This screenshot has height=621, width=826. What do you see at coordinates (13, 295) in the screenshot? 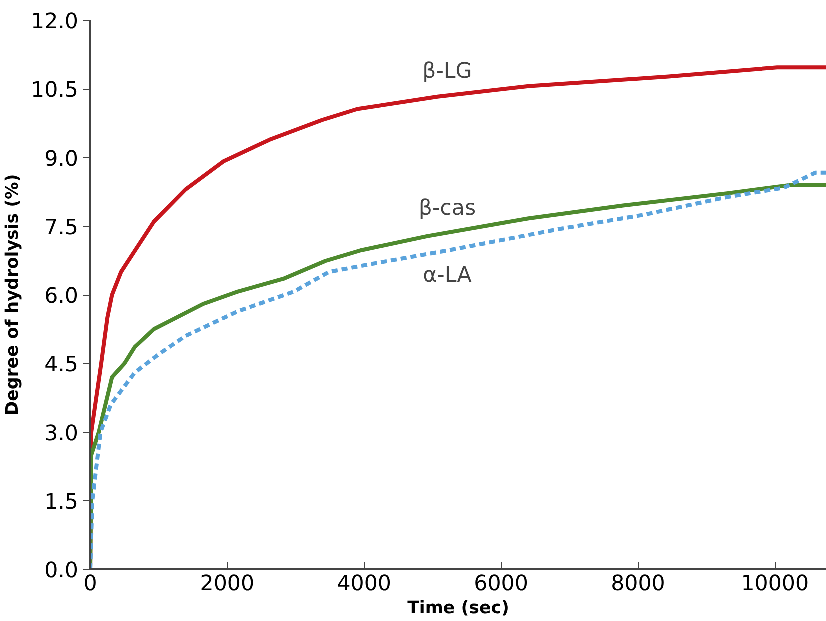
I see `y-axis-title: Degree of hydrolysis (%)` at bounding box center [13, 295].